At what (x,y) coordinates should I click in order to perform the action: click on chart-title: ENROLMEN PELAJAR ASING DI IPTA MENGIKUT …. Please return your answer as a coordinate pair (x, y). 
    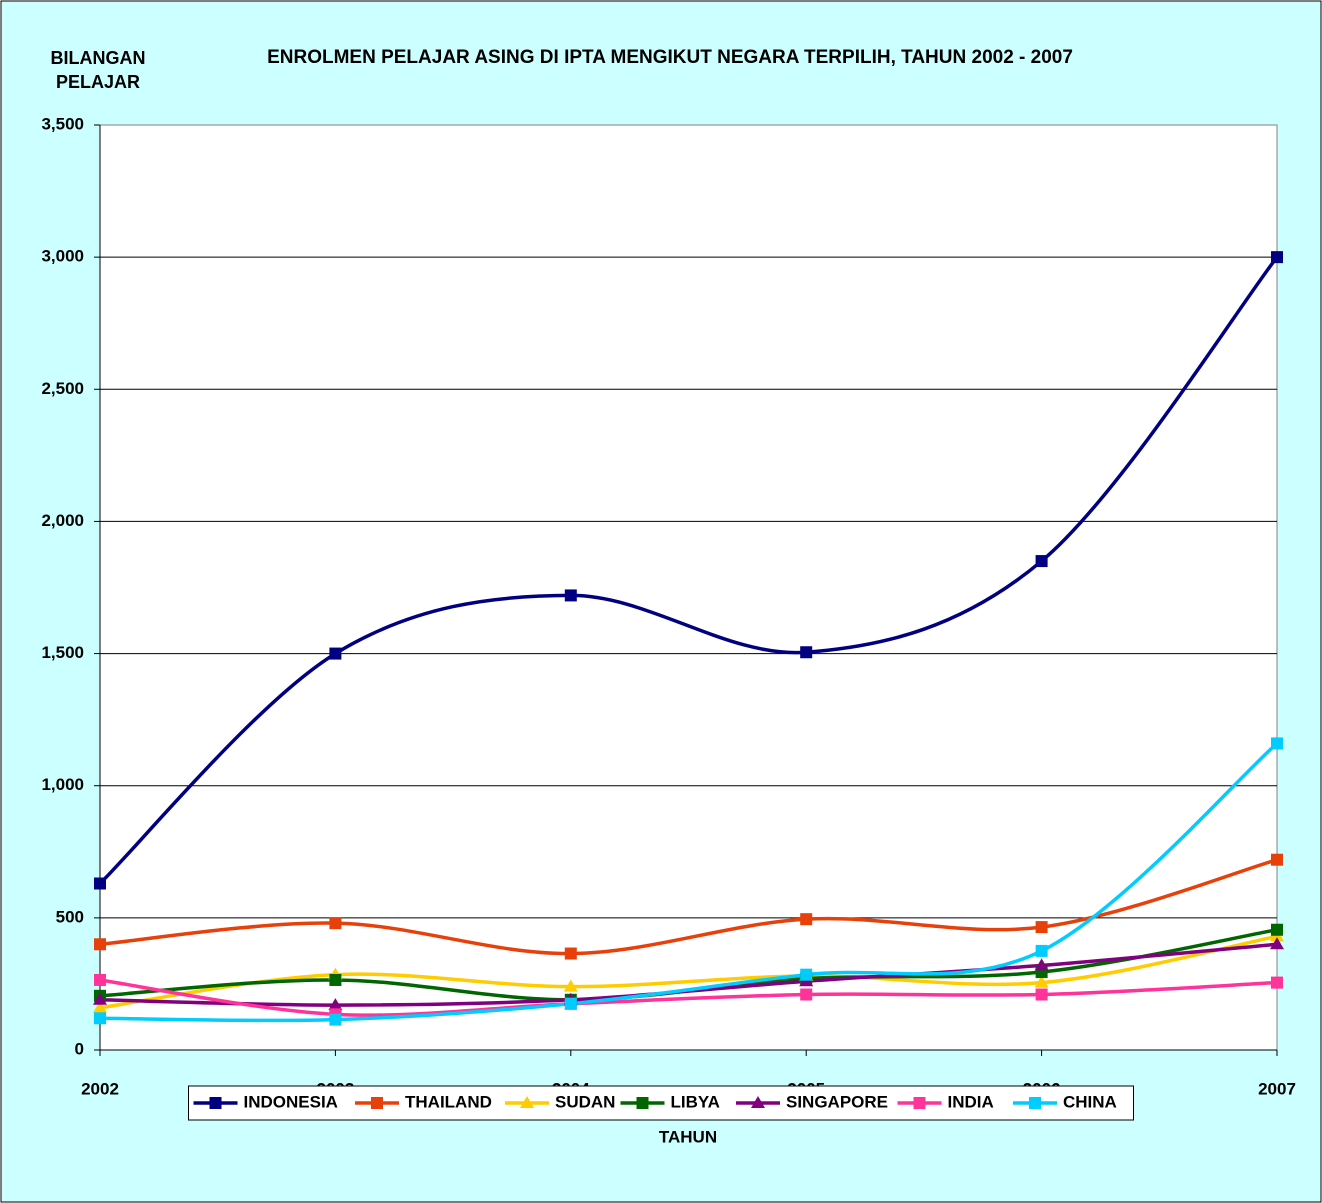
    Looking at the image, I should click on (670, 57).